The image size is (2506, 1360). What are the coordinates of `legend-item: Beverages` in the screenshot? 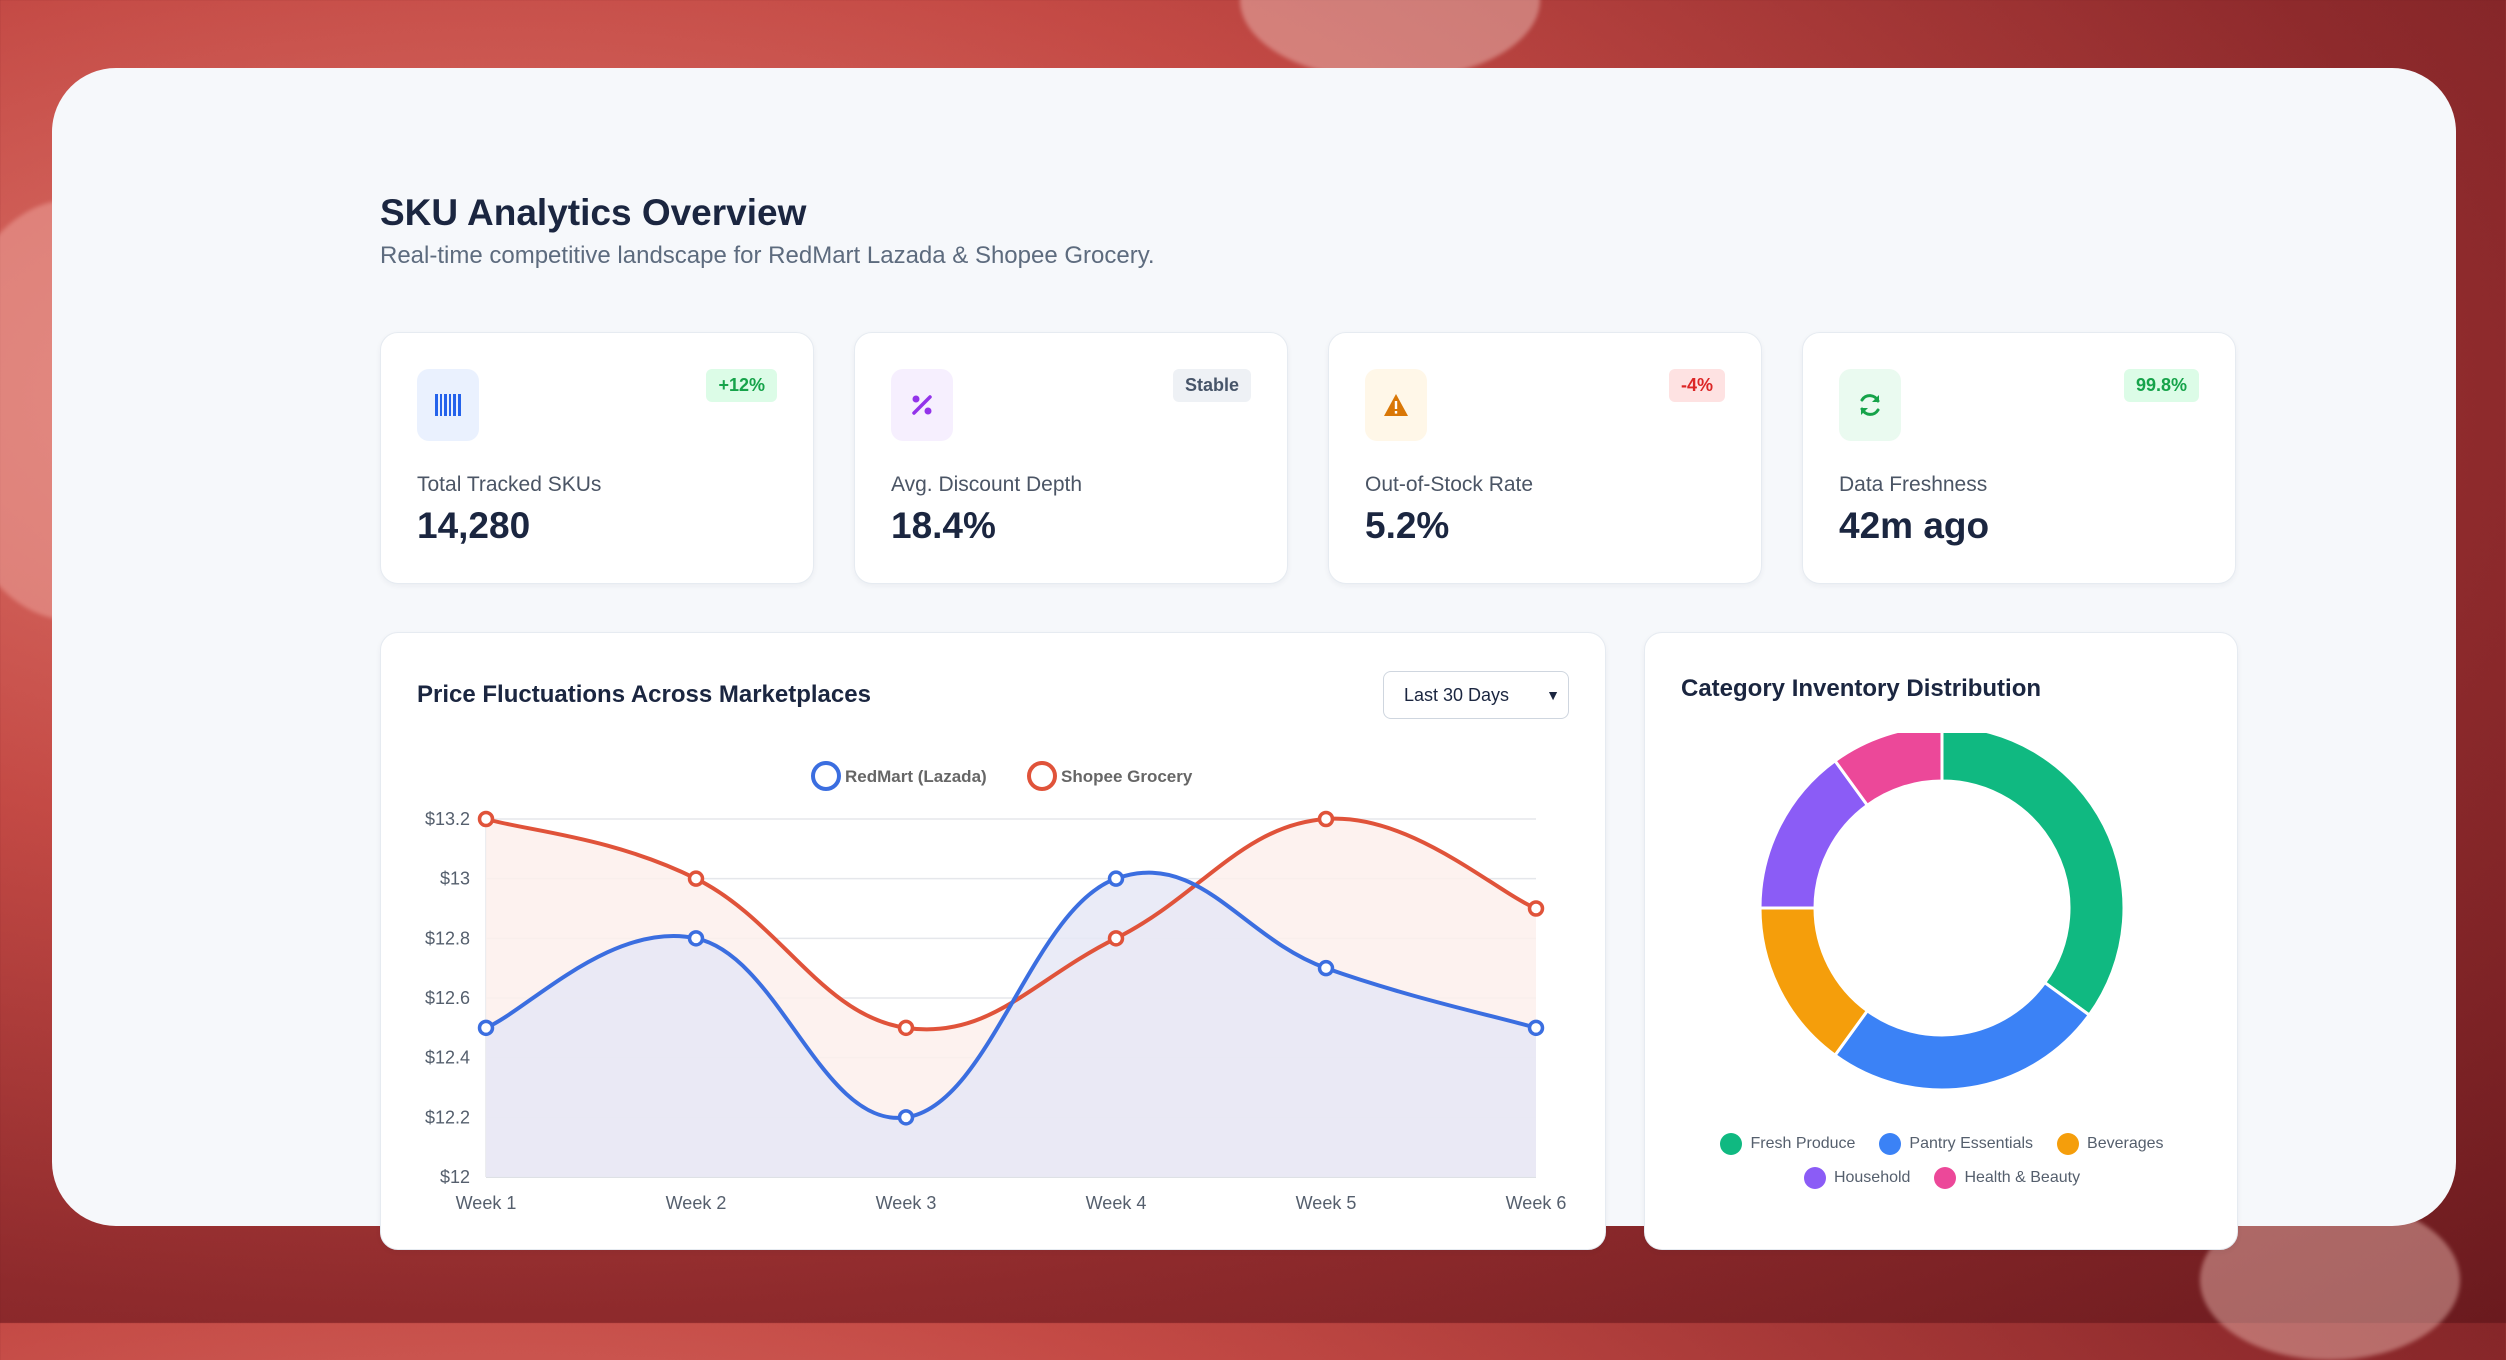 It's located at (2110, 1144).